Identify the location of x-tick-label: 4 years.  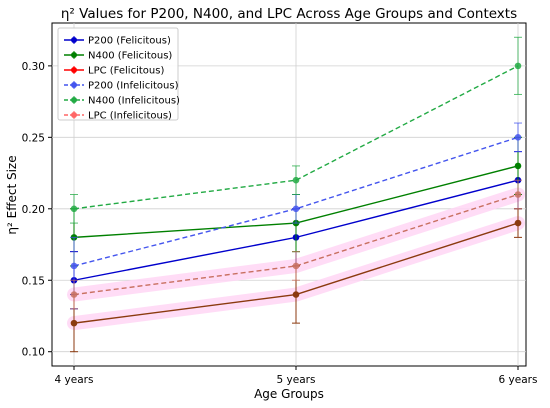
(74, 380).